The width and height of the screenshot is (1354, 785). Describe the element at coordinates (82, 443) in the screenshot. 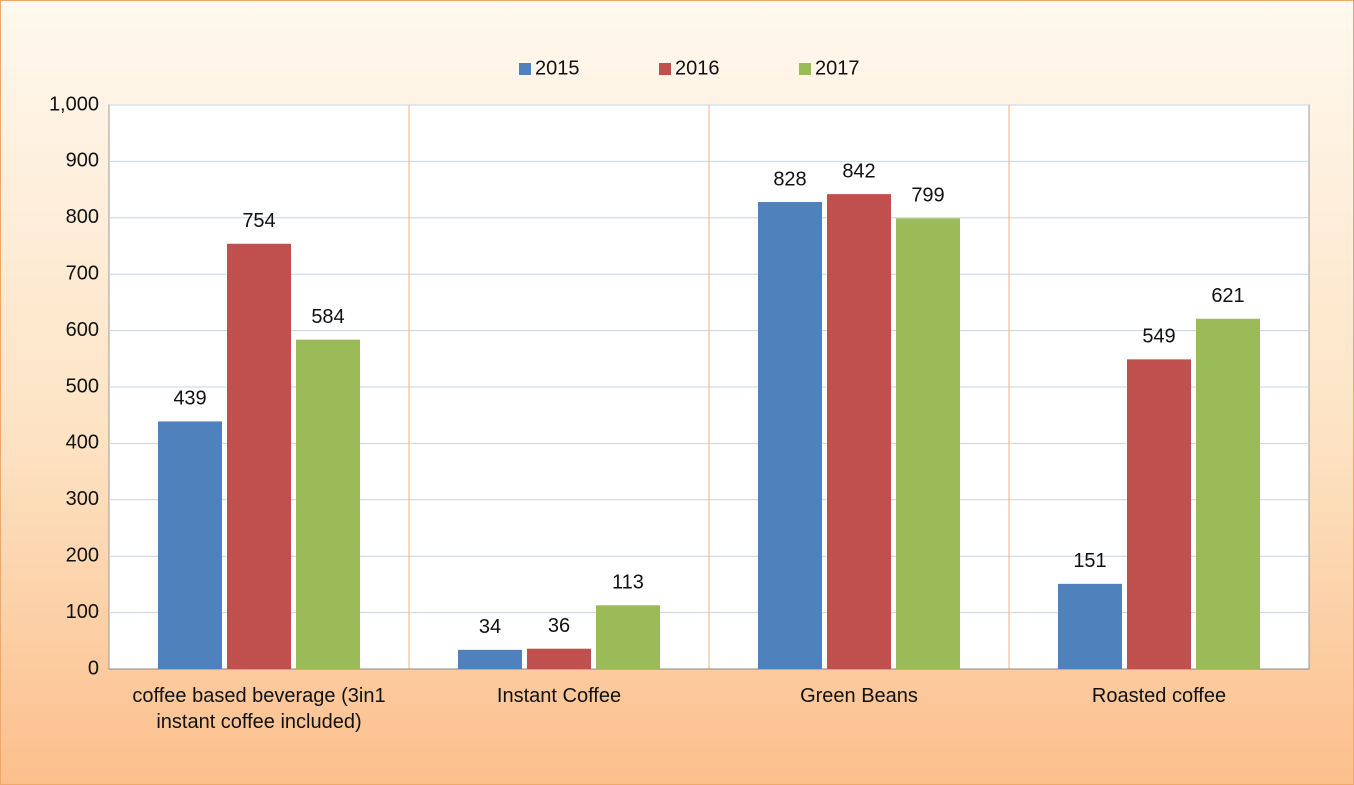

I see `y-tick-label: 400` at that location.